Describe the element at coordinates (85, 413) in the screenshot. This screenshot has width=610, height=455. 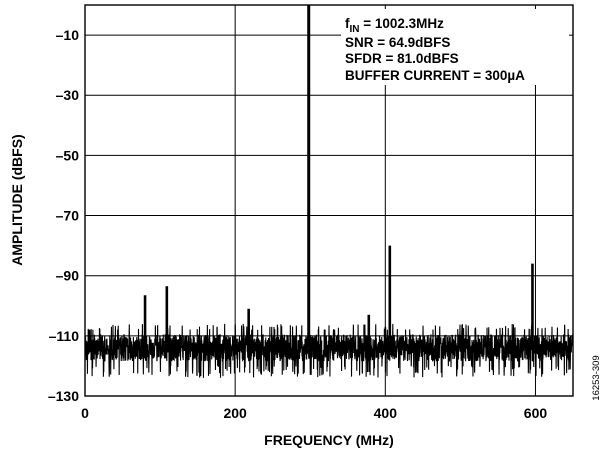
I see `x-tick-label: 0` at that location.